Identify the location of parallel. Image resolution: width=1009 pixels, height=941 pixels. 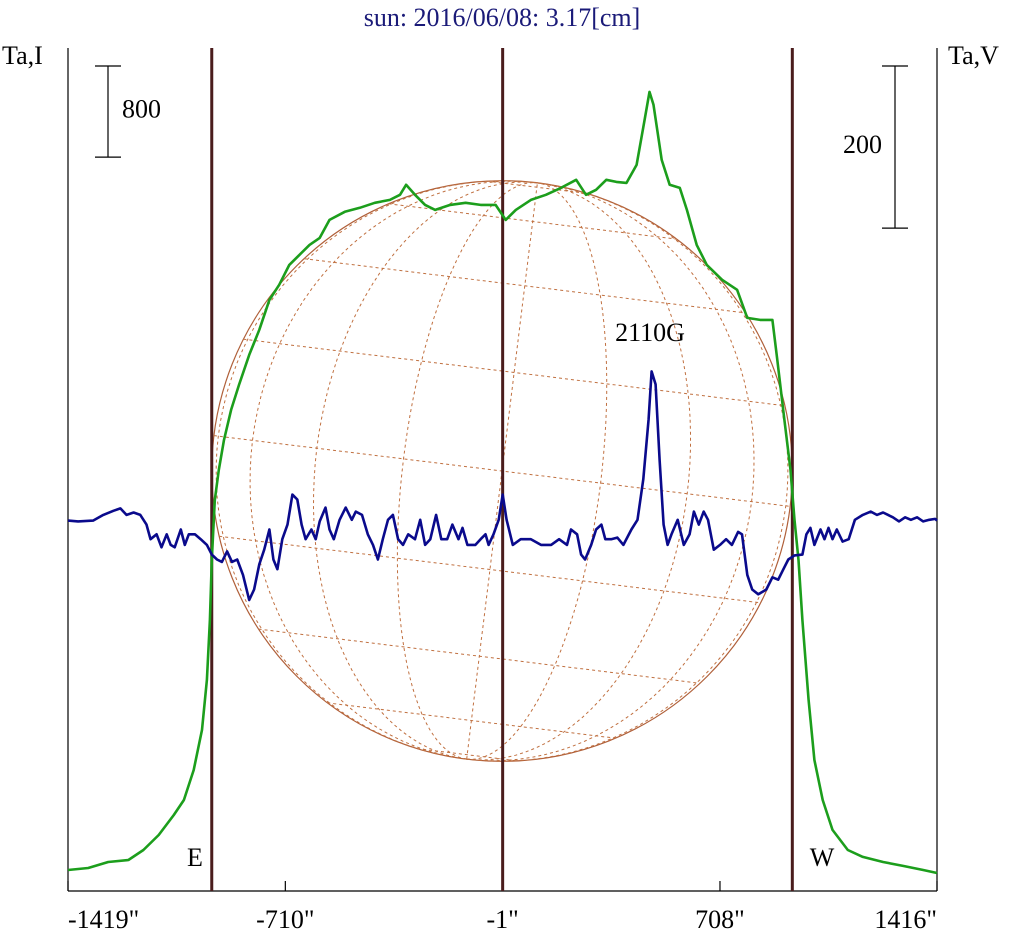
(514, 372).